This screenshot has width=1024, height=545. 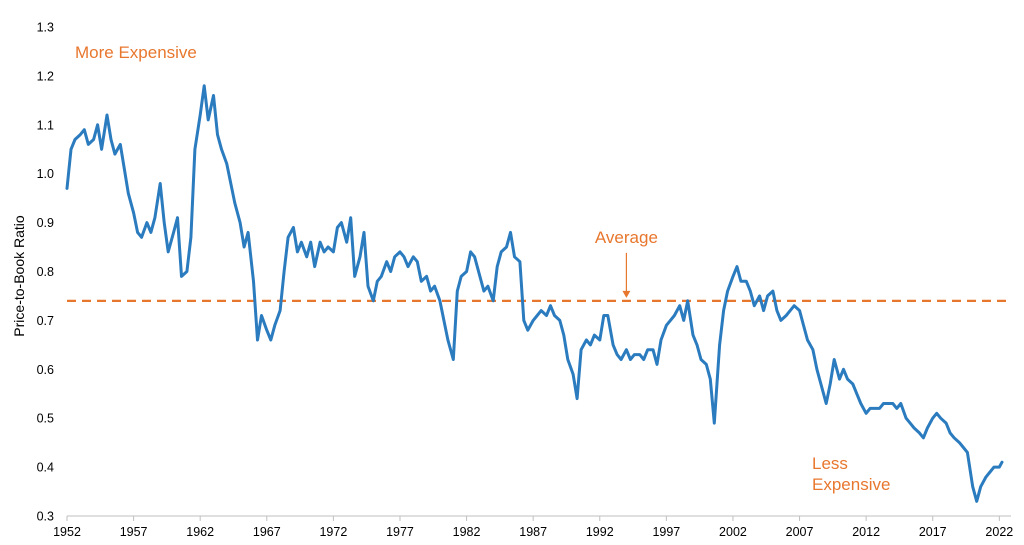 I want to click on x-tick-label: 1967, so click(x=267, y=532).